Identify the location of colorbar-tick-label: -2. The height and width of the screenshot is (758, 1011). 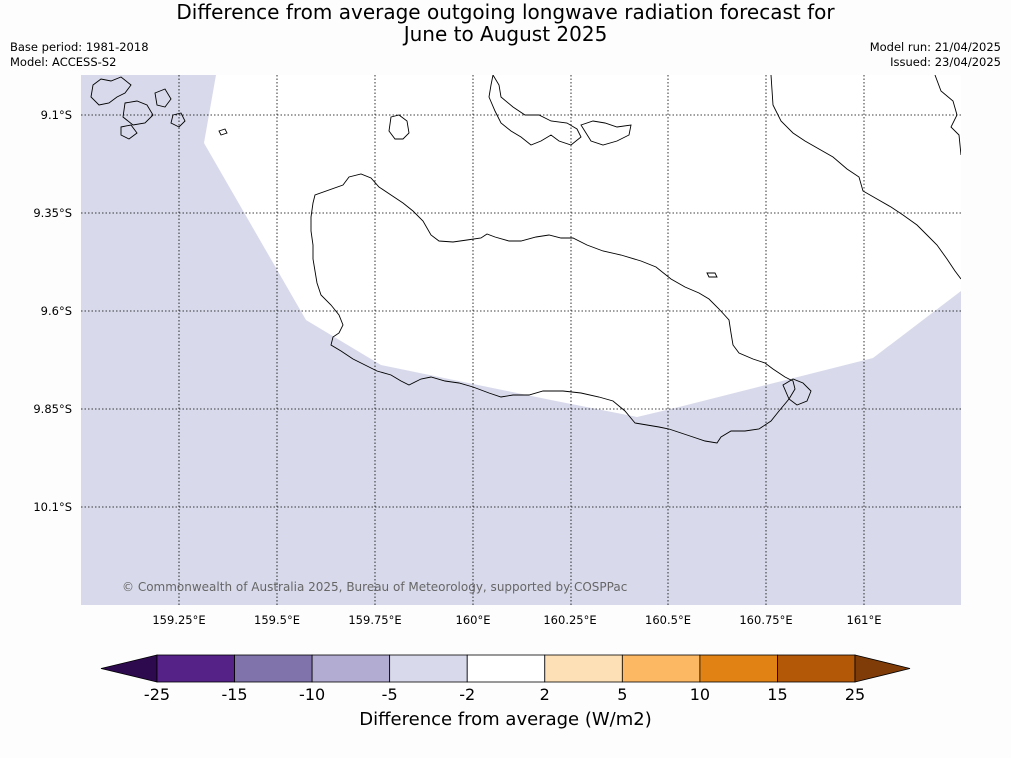
(467, 694).